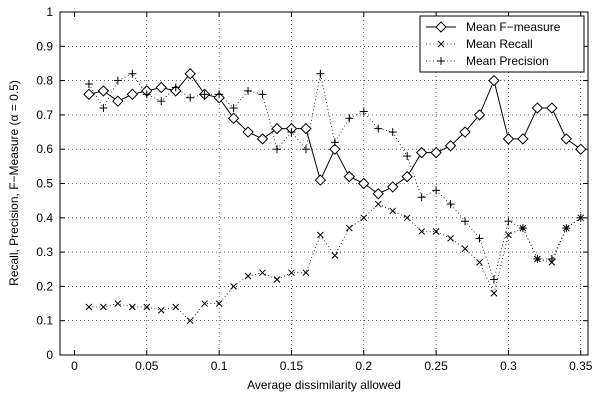 The image size is (600, 398). What do you see at coordinates (292, 366) in the screenshot?
I see `x-tick-label: 0.15` at bounding box center [292, 366].